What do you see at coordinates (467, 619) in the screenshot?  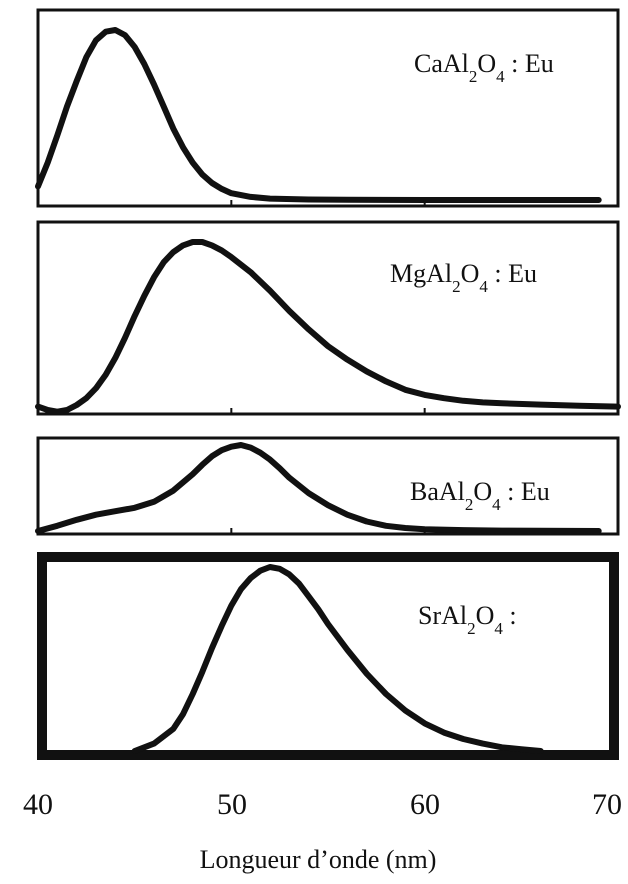 I see `panel-label-sral2o4: SrAl2O4 :` at bounding box center [467, 619].